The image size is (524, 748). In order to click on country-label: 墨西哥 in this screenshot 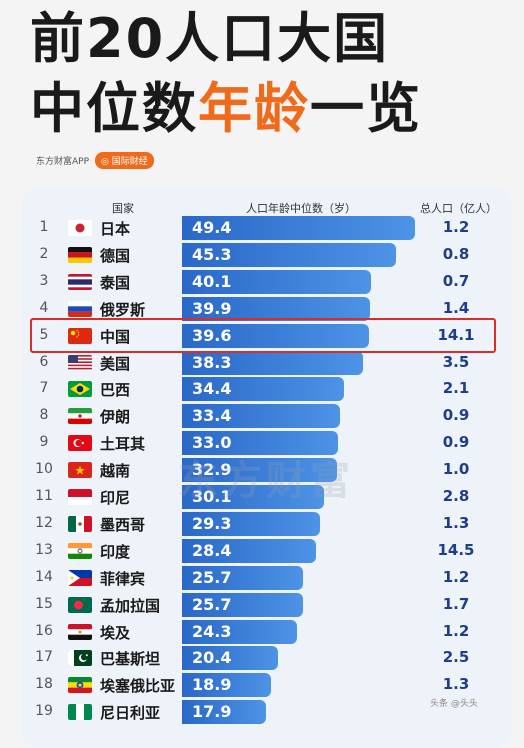, I will do `click(123, 524)`.